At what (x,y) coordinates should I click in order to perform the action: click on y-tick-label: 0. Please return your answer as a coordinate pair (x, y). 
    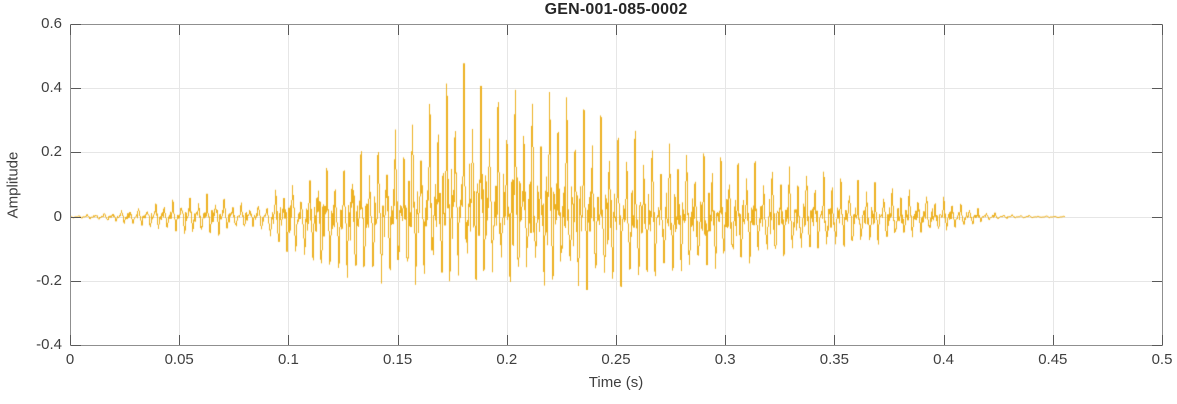
    Looking at the image, I should click on (57, 216).